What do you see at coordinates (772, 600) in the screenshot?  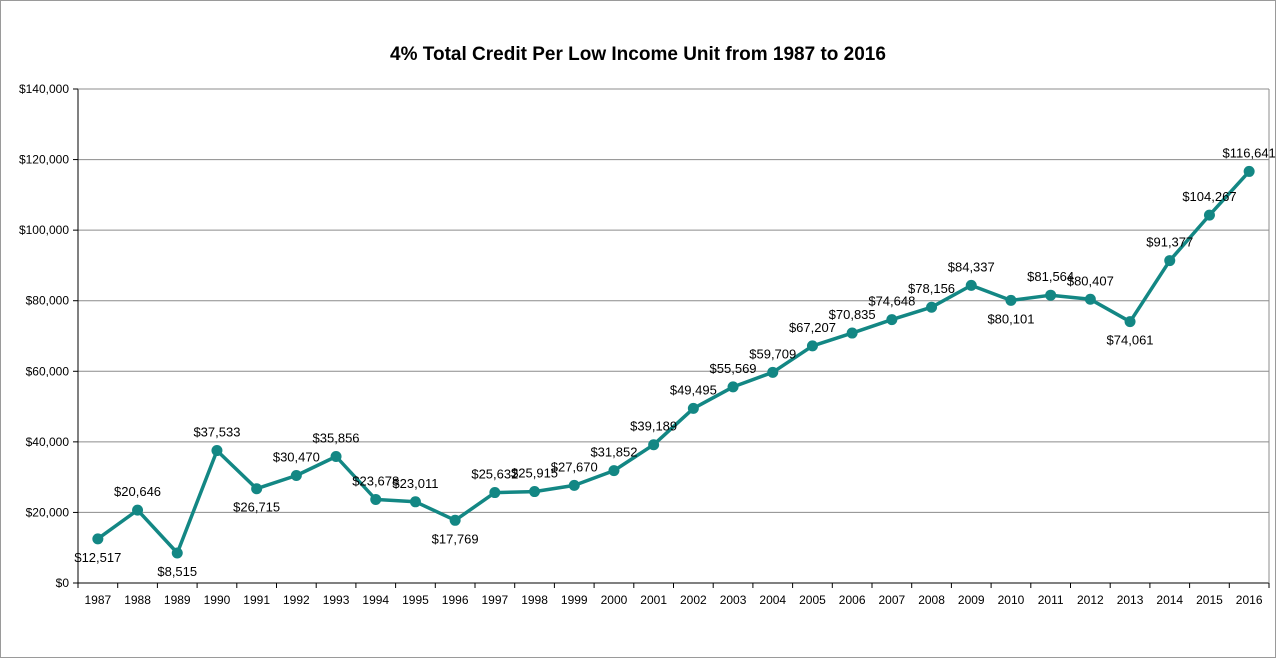 I see `x-tick-label: 2004` at bounding box center [772, 600].